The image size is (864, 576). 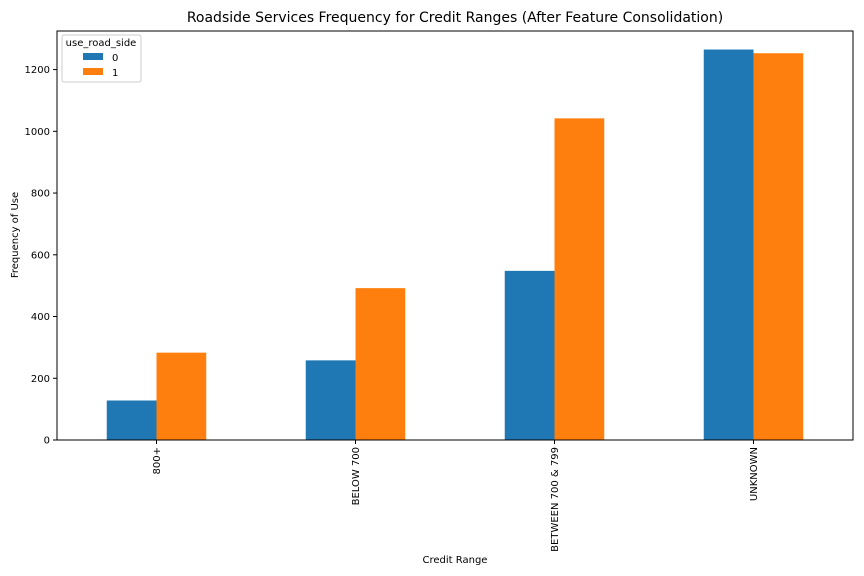 I want to click on legend-label-0: 0, so click(x=115, y=58).